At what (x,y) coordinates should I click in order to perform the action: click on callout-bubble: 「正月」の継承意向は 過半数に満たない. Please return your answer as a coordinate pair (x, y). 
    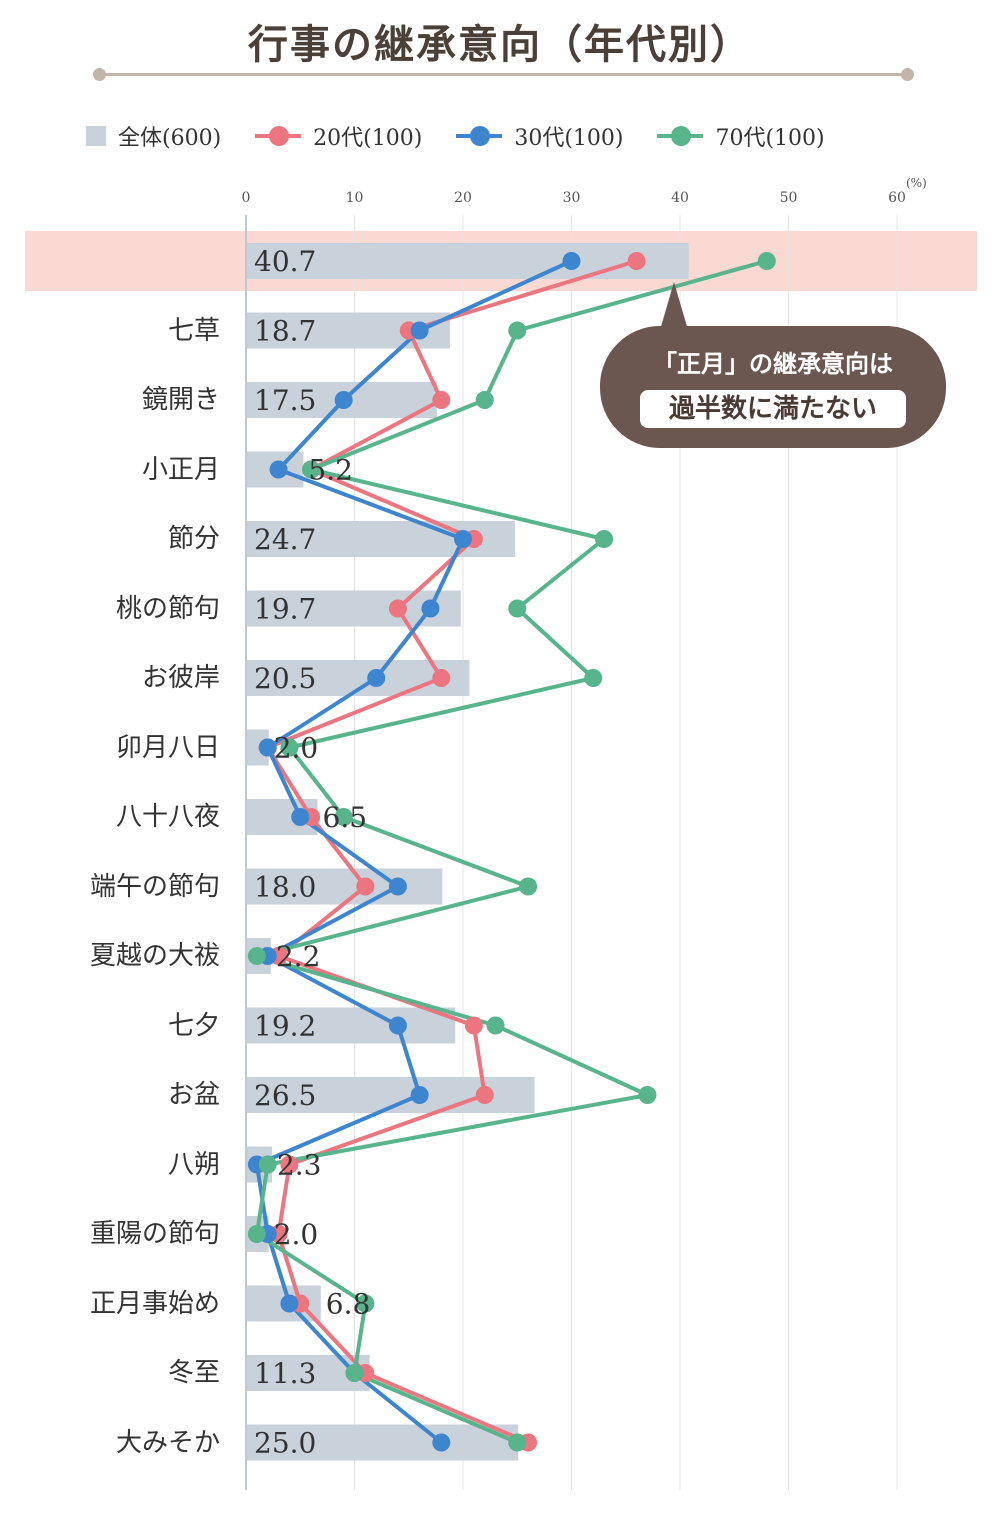
    Looking at the image, I should click on (773, 387).